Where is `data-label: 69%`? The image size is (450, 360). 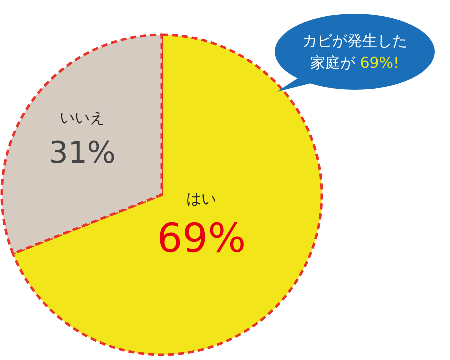
data-label: 69% is located at coordinates (201, 239).